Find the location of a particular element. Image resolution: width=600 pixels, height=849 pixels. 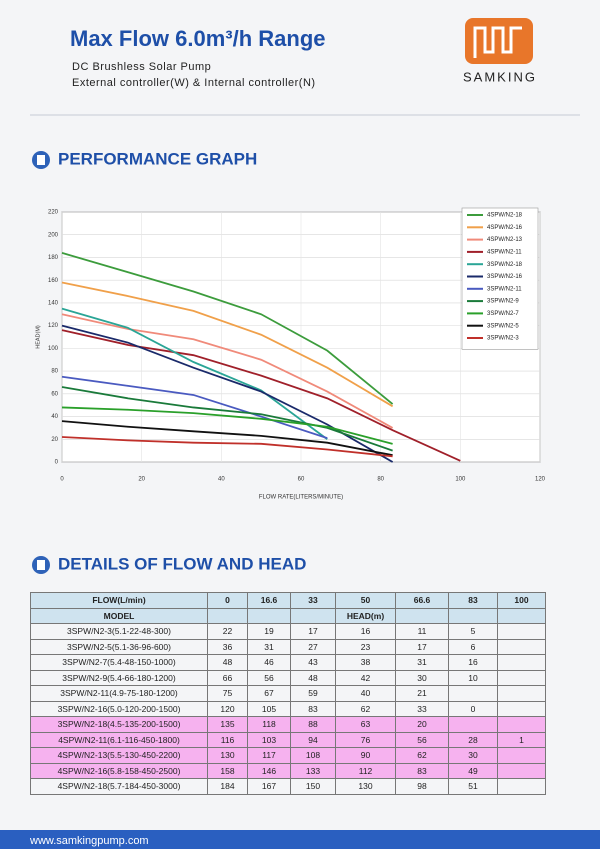

table-cell: 16.6 is located at coordinates (269, 600).